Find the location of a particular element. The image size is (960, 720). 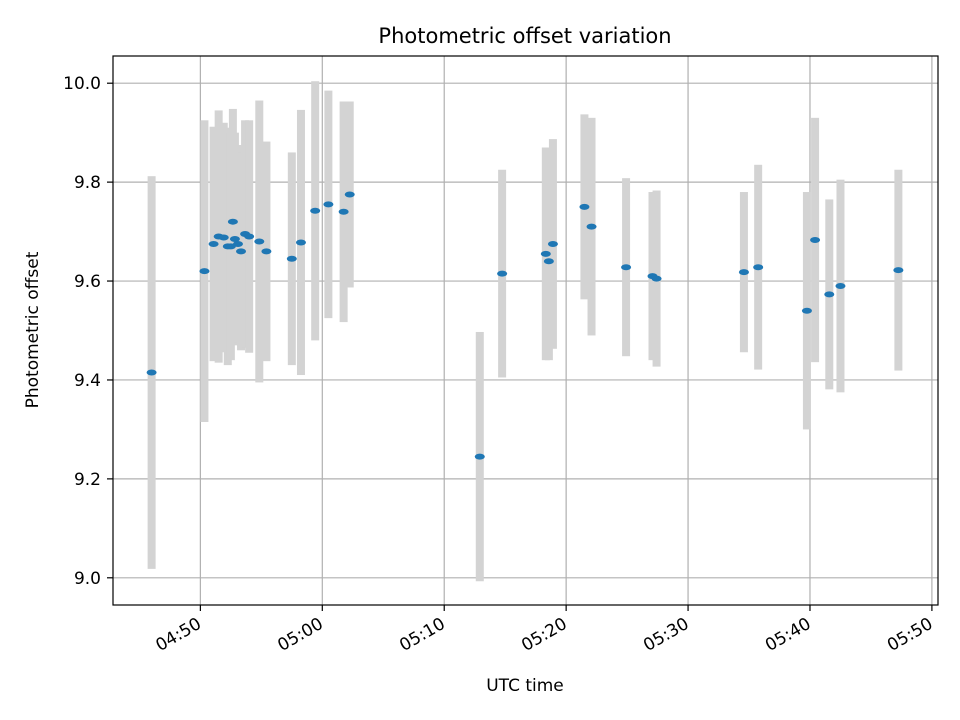

chart-title: Photometric offset variation is located at coordinates (524, 36).